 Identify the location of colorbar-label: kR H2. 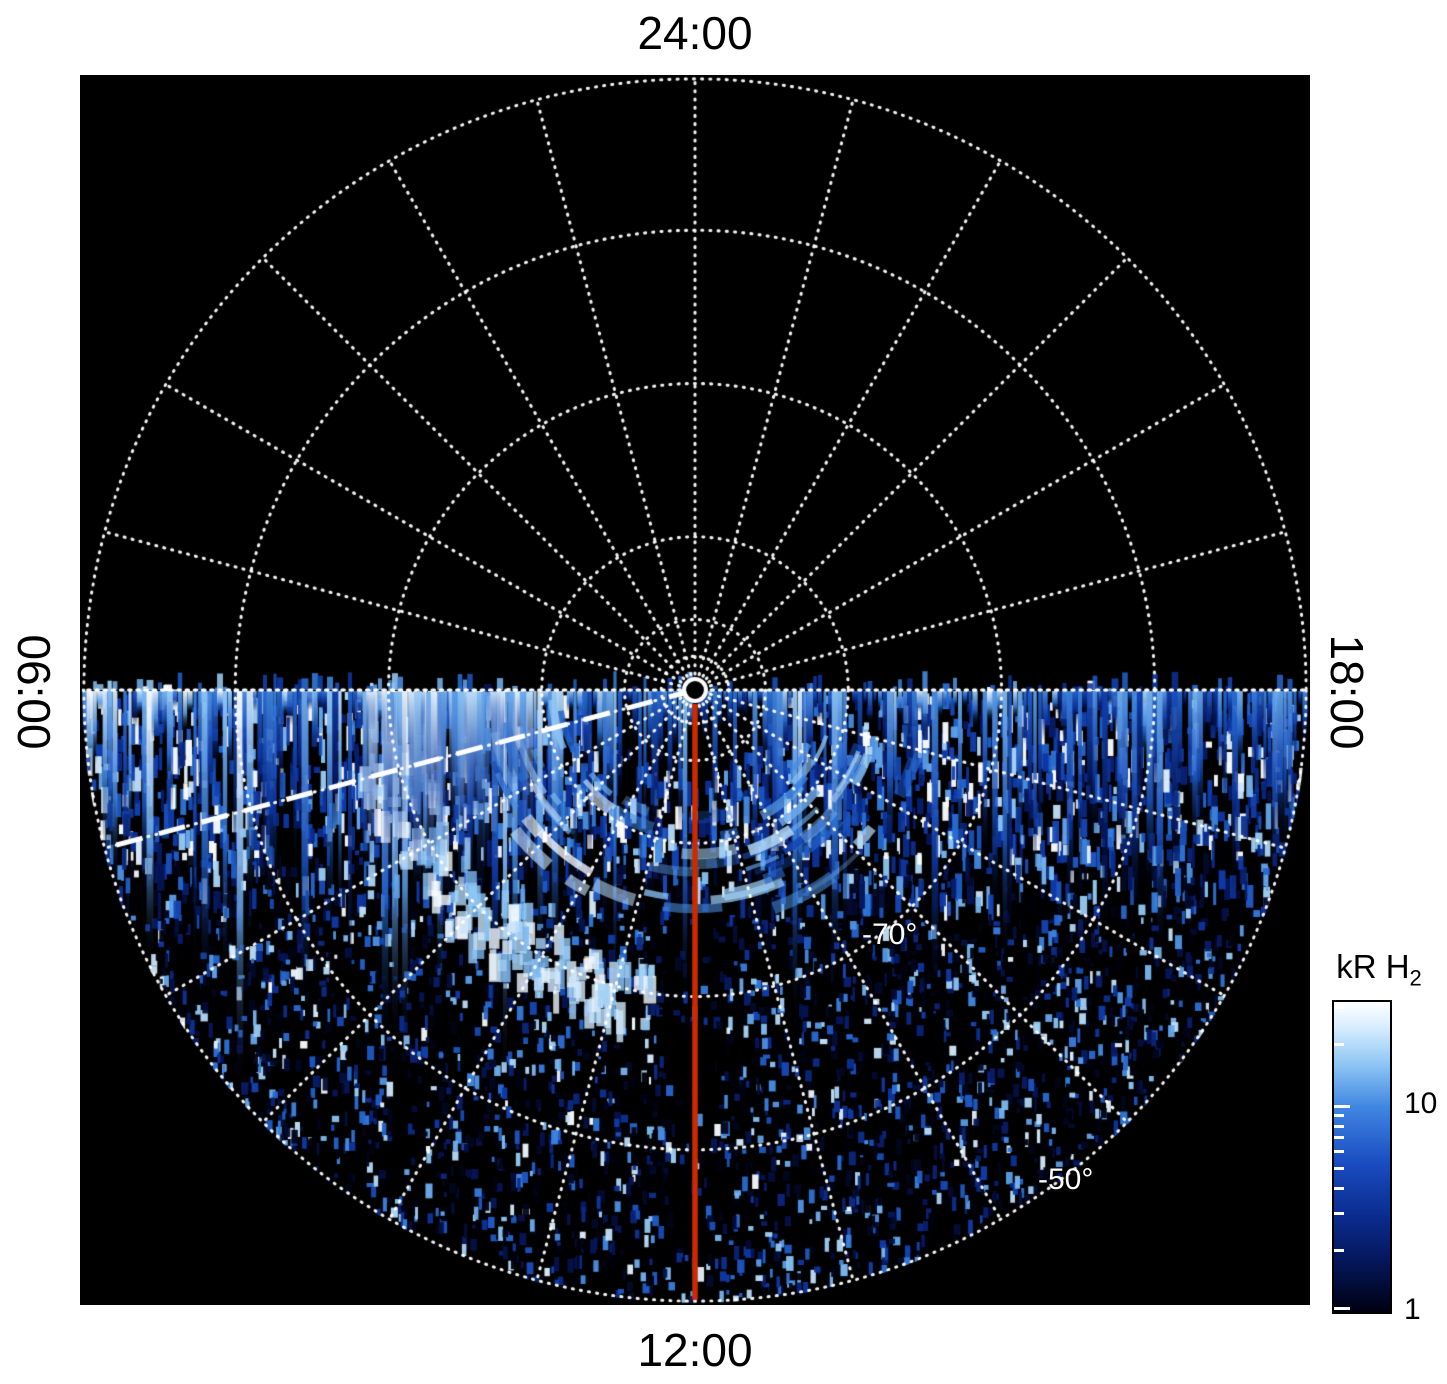
(1379, 970).